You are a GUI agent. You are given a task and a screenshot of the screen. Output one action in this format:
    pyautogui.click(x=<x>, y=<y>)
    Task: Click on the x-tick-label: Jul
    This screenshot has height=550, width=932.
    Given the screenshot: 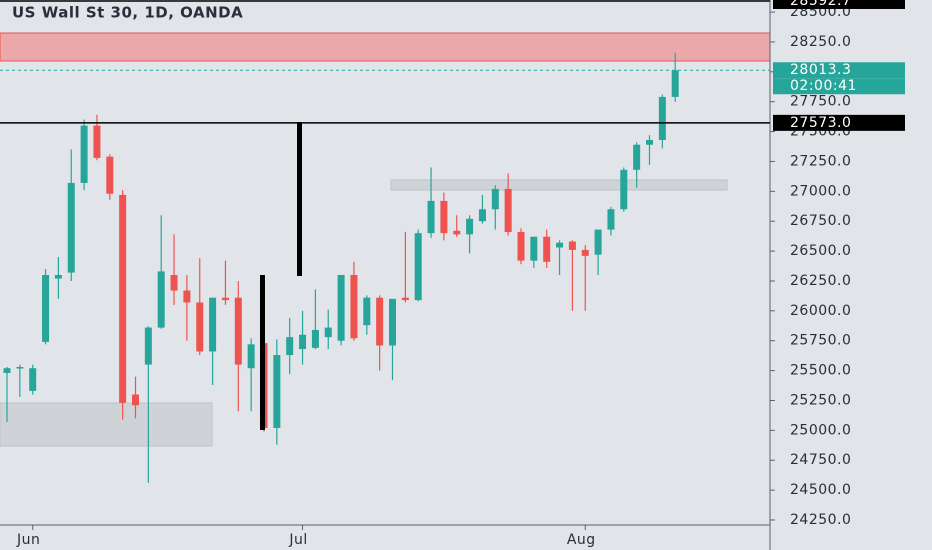 What is the action you would take?
    pyautogui.click(x=297, y=540)
    